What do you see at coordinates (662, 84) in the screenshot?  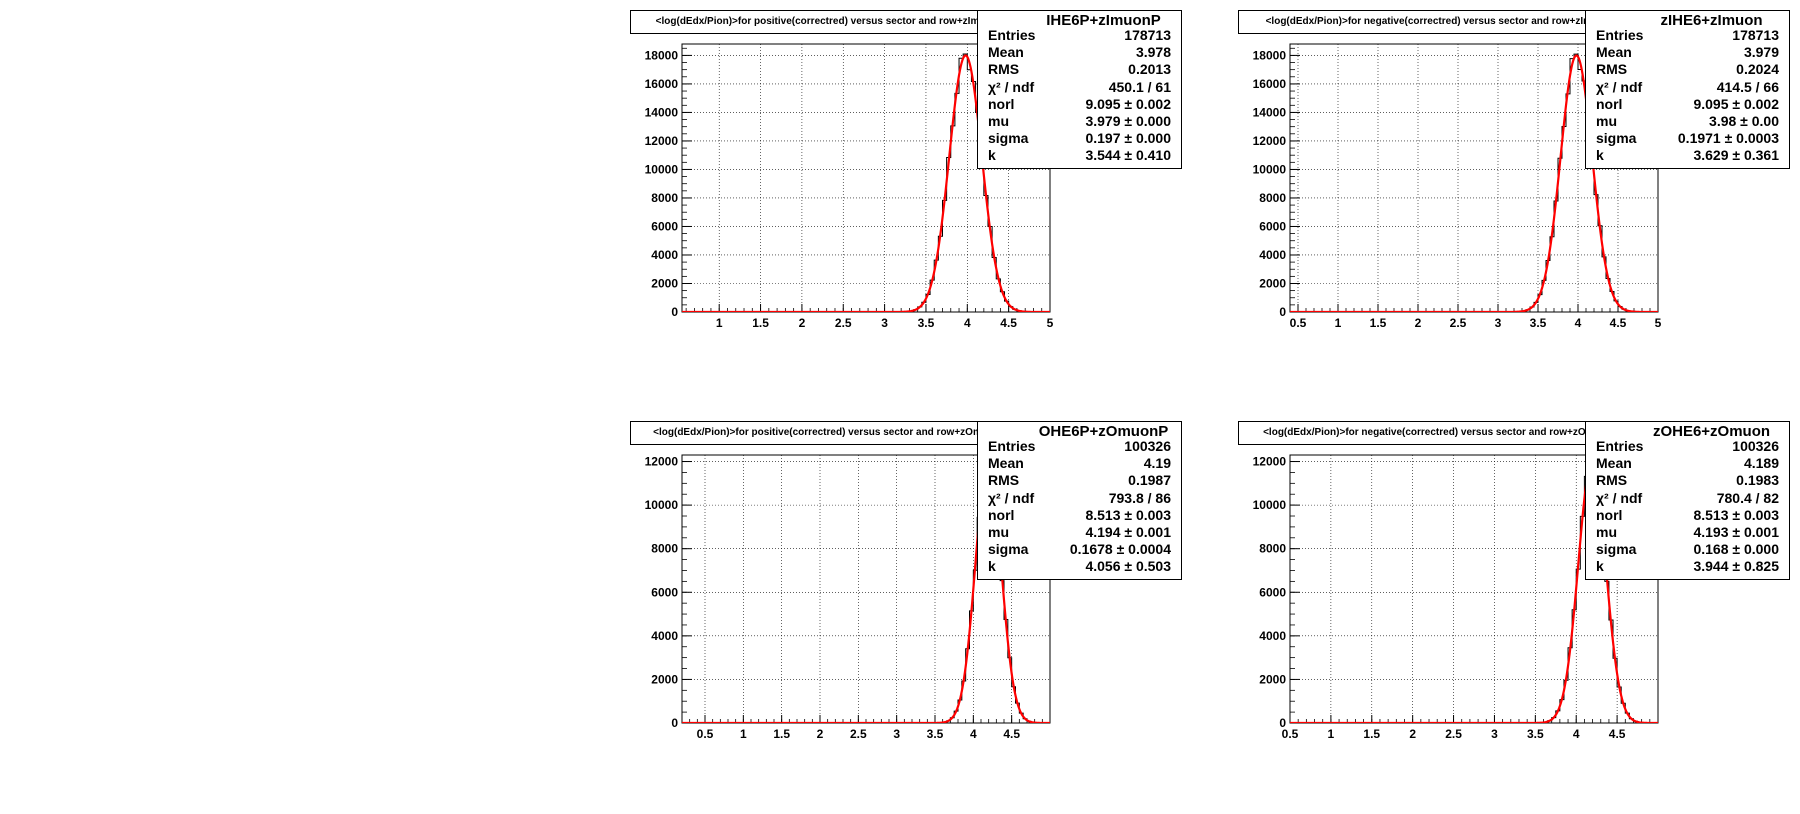 I see `y-tick-label: 16000` at bounding box center [662, 84].